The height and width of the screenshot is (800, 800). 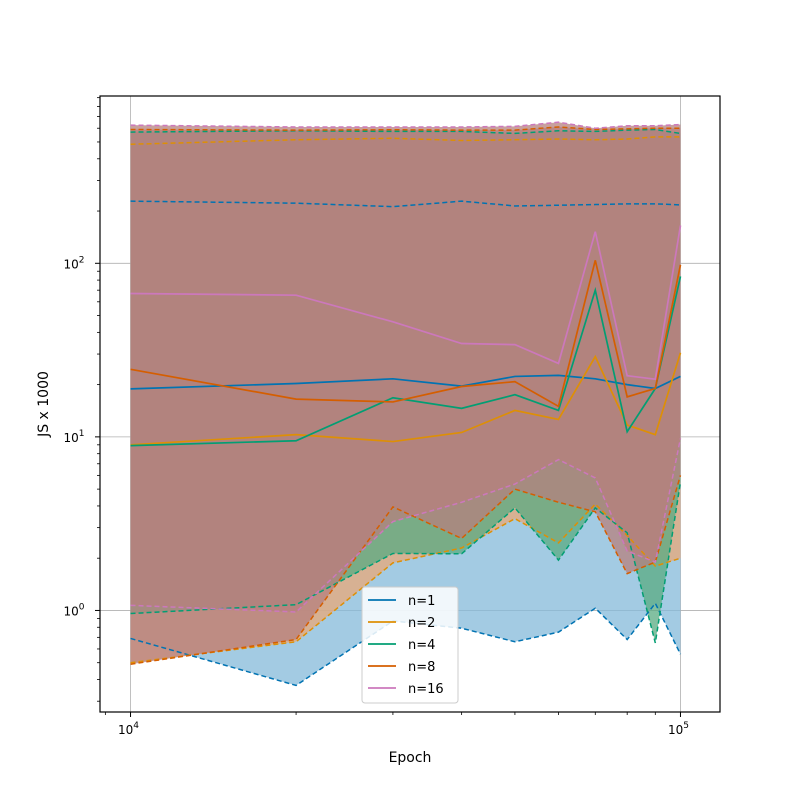 I want to click on legend-box, so click(x=410, y=645).